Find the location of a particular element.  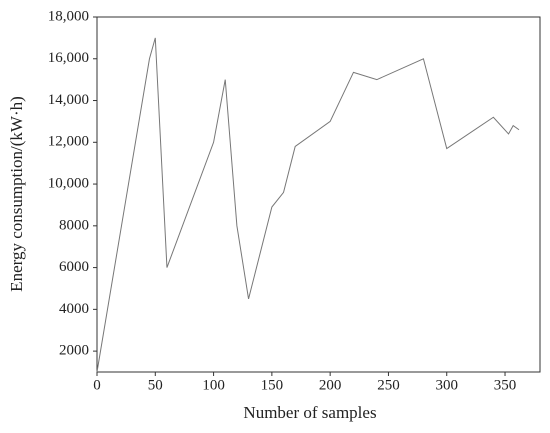

x-tick-label: 250 is located at coordinates (388, 385).